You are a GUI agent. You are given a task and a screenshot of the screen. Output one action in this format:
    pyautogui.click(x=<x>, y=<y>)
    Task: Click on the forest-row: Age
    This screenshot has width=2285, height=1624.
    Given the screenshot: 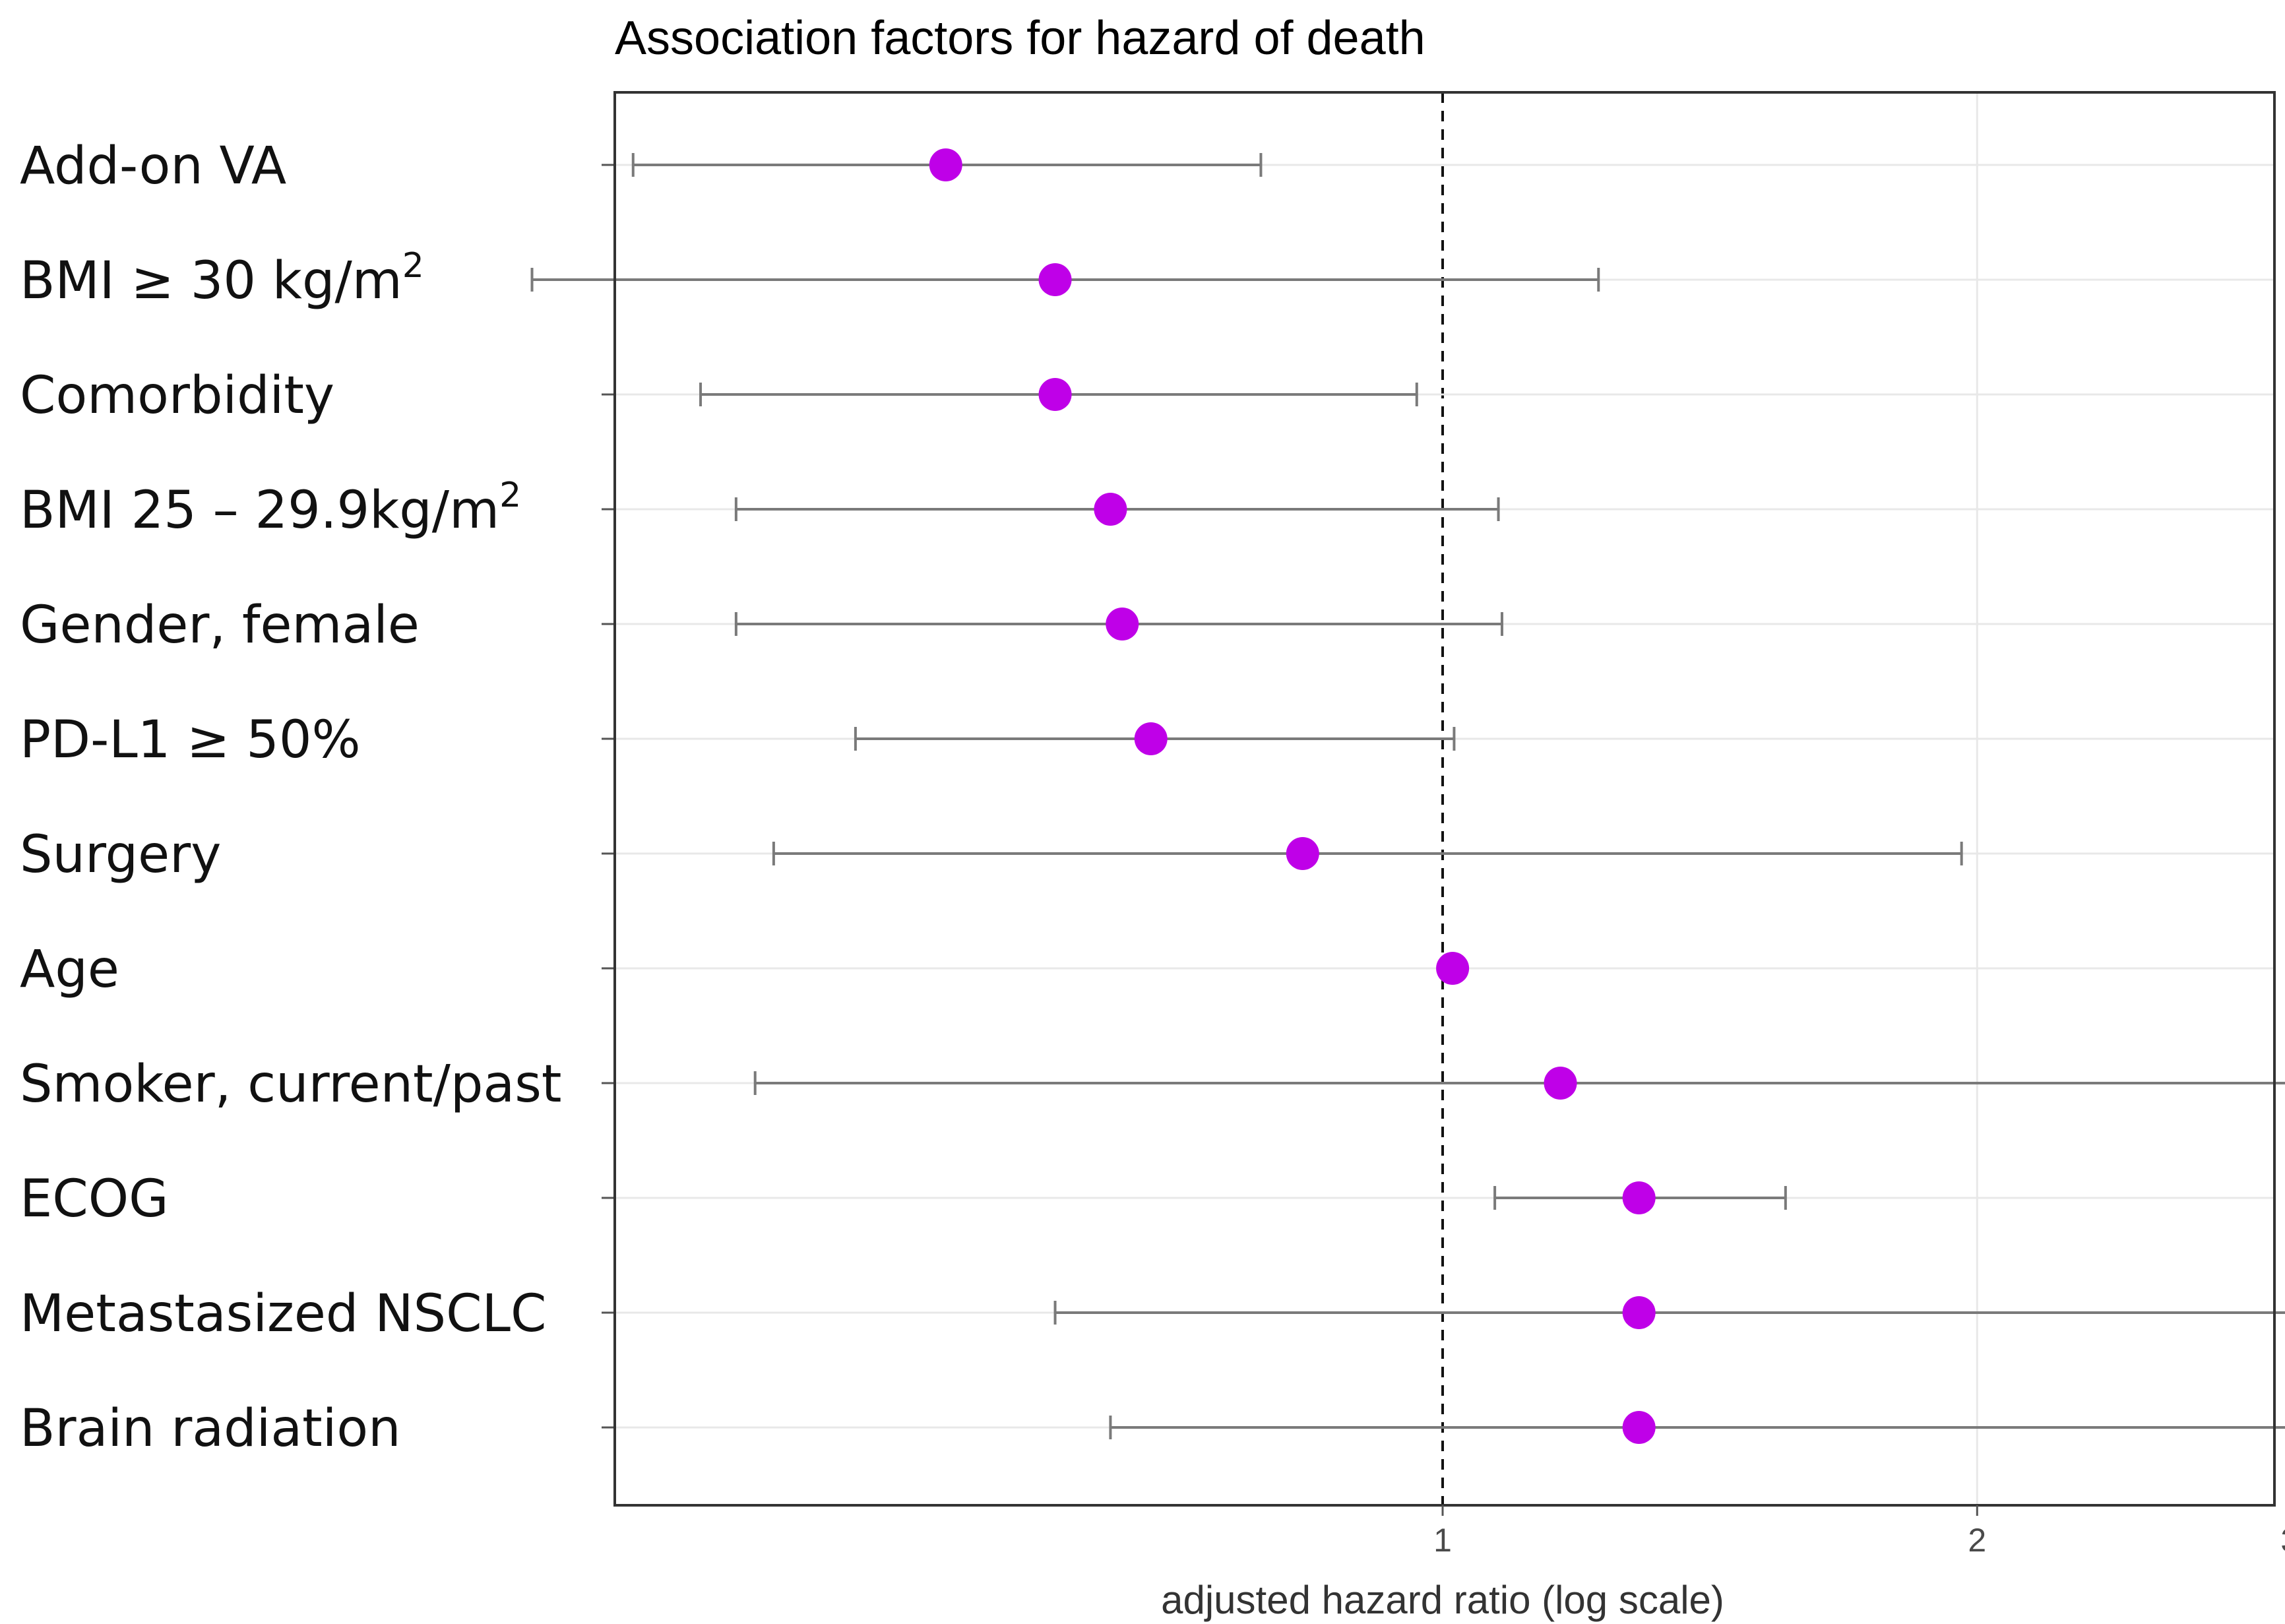 What is the action you would take?
    pyautogui.click(x=1147, y=969)
    